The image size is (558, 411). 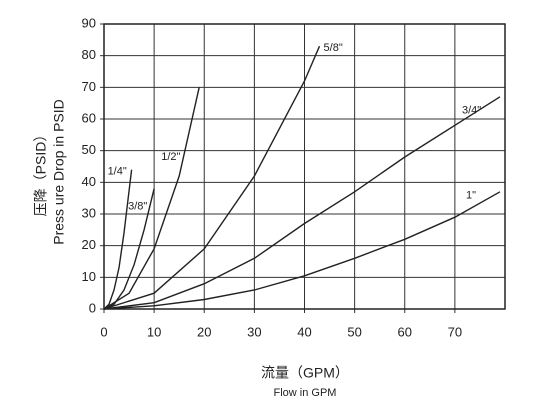 I want to click on y-tick-label: 30, so click(x=89, y=212).